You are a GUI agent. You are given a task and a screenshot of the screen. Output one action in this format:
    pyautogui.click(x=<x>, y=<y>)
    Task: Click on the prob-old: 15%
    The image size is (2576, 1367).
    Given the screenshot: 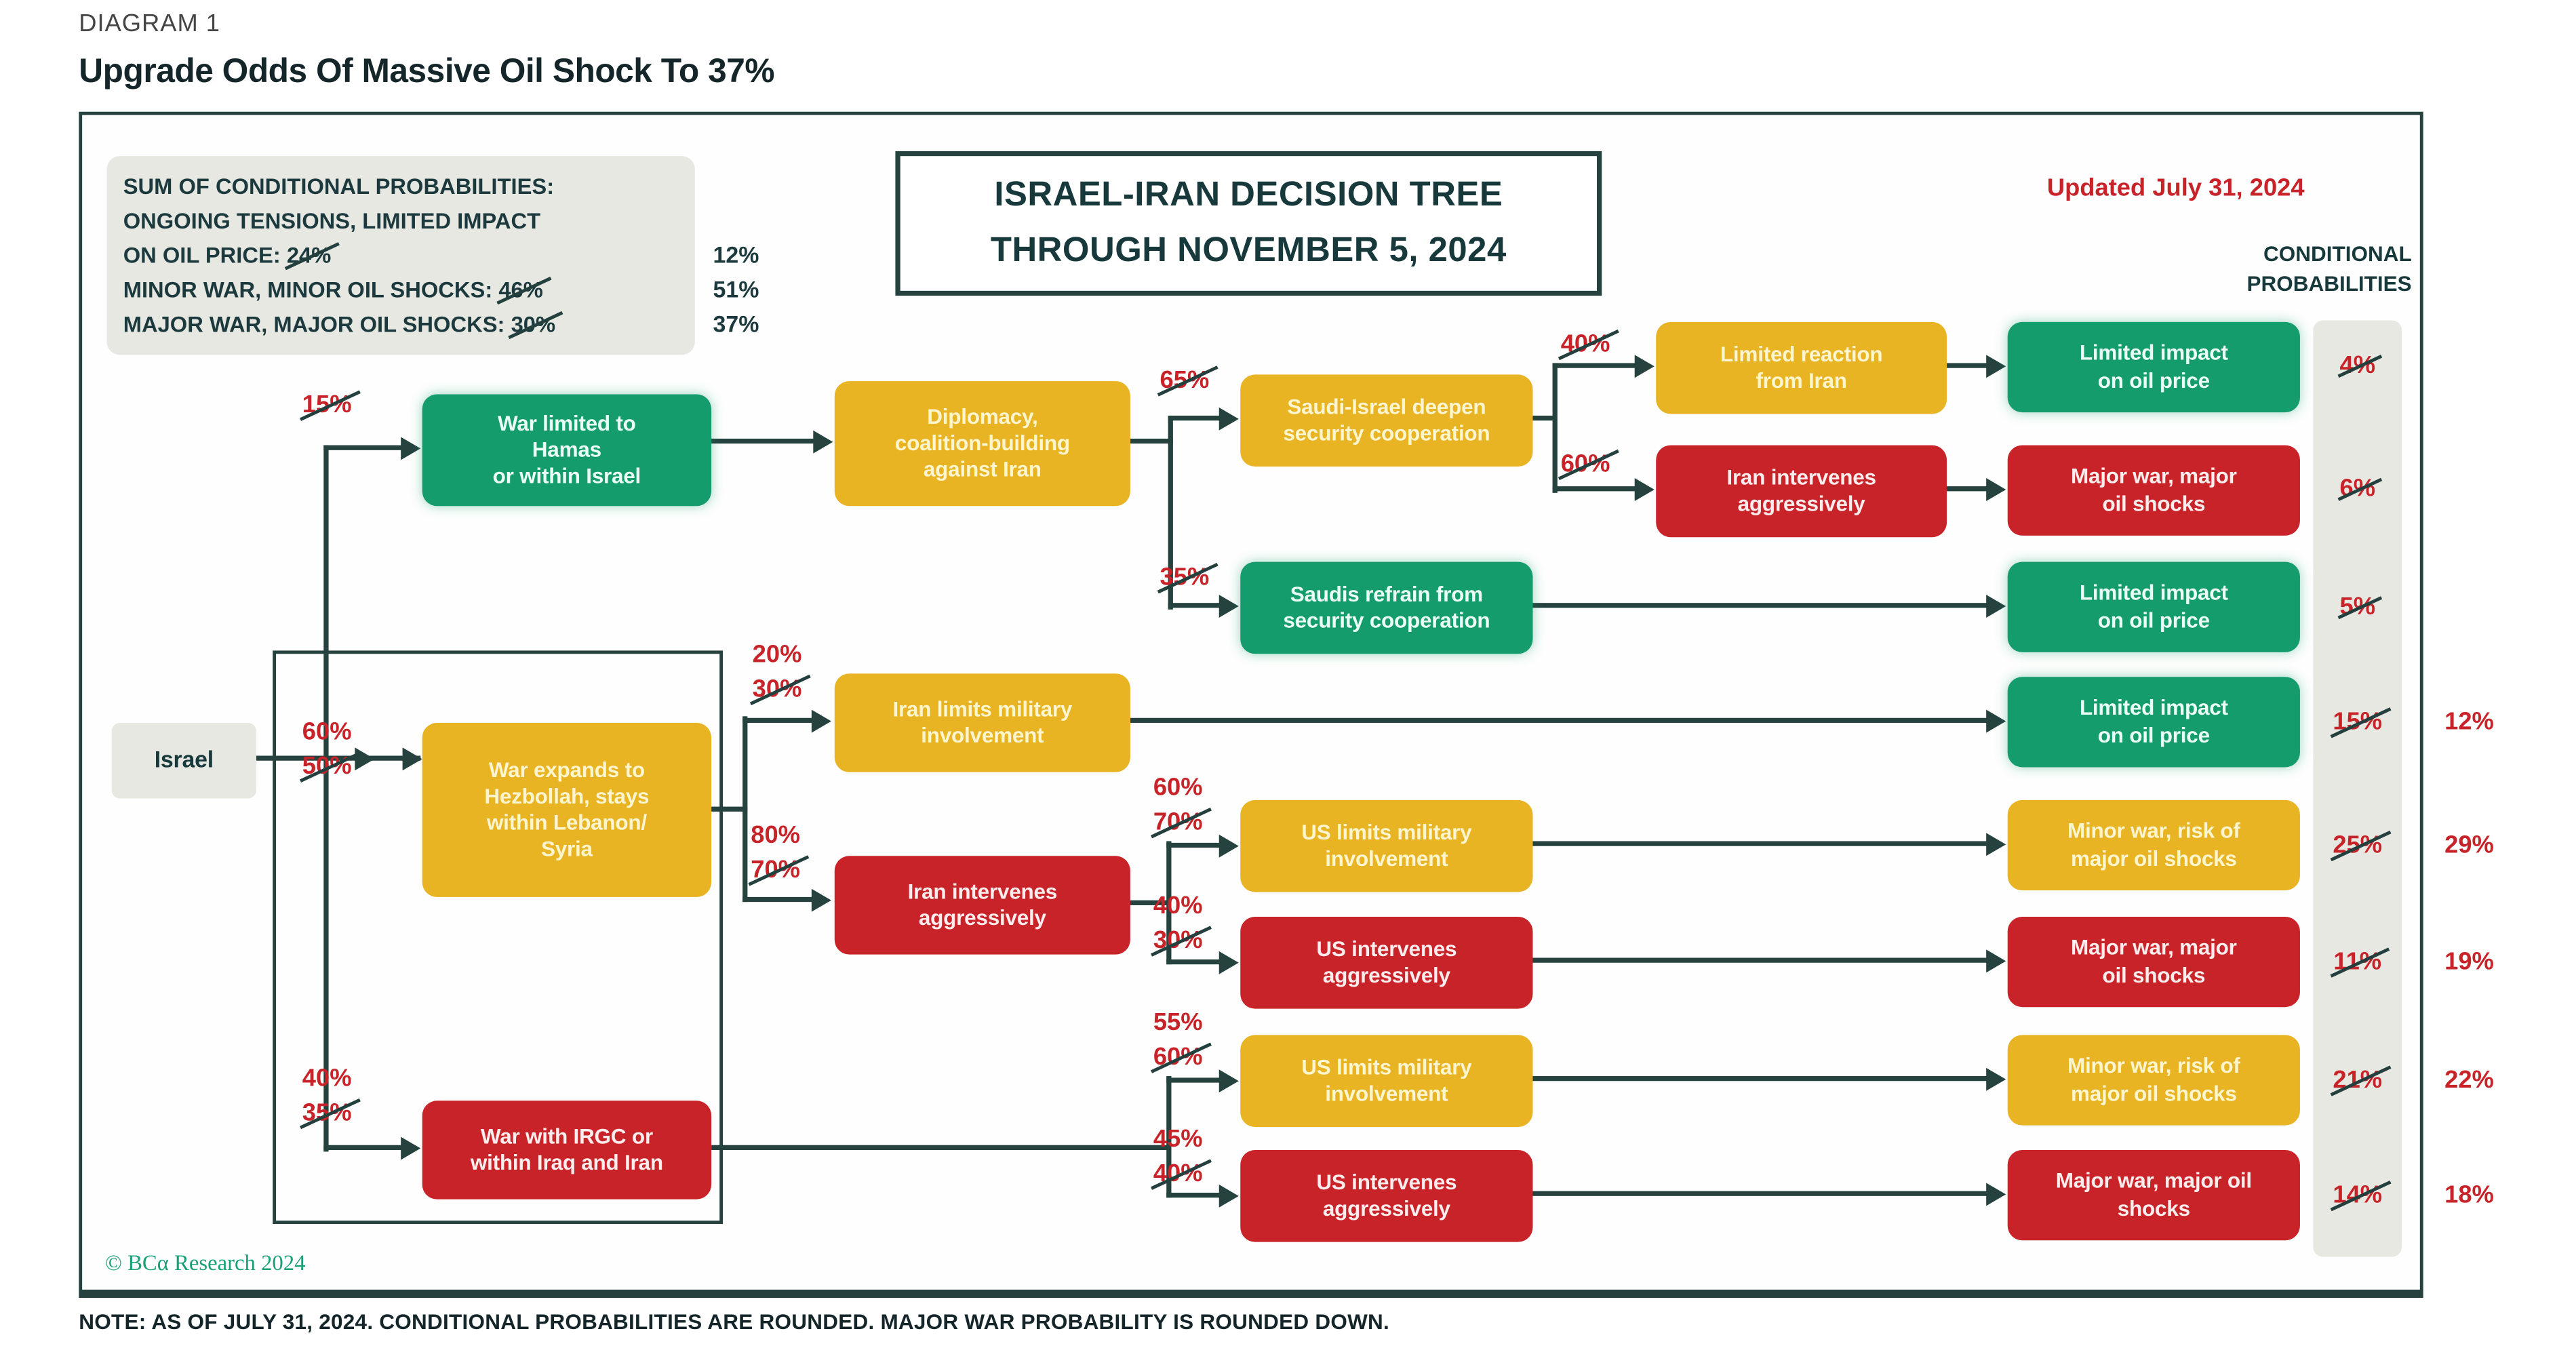 What is the action you would take?
    pyautogui.click(x=2358, y=722)
    